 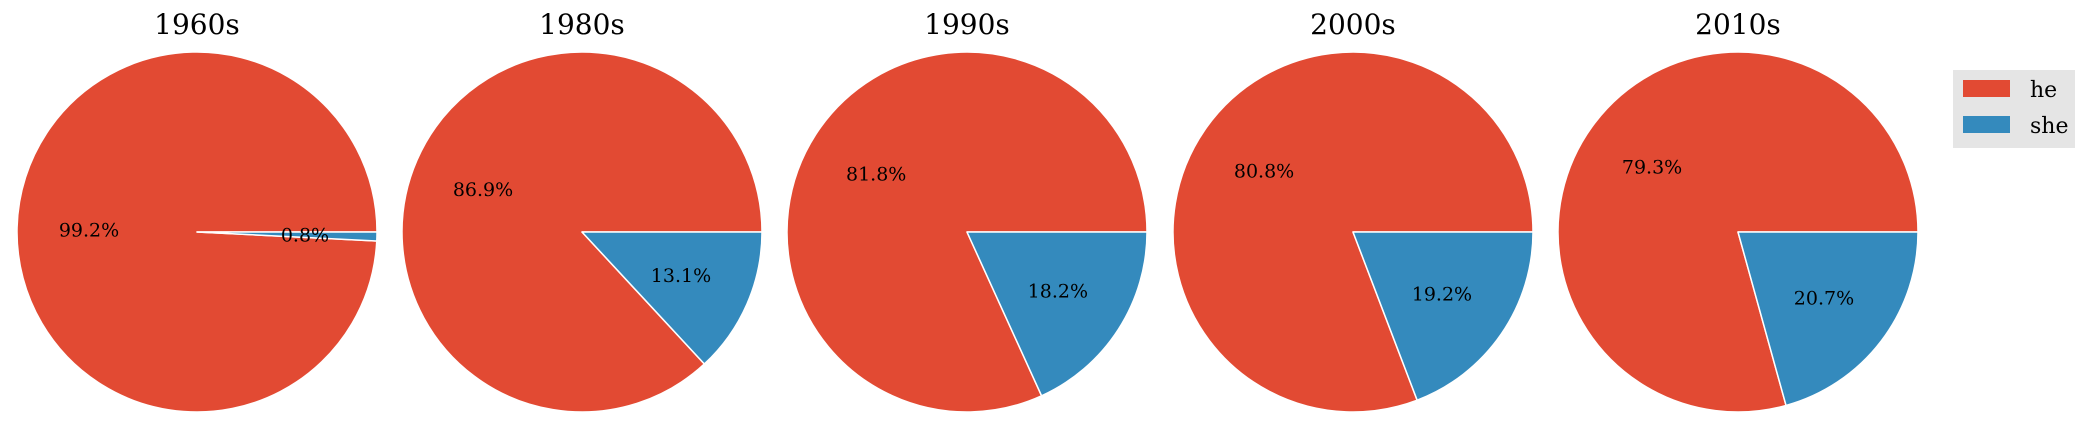 What do you see at coordinates (1442, 294) in the screenshot?
I see `pct-label-she-2000s: 19.2%` at bounding box center [1442, 294].